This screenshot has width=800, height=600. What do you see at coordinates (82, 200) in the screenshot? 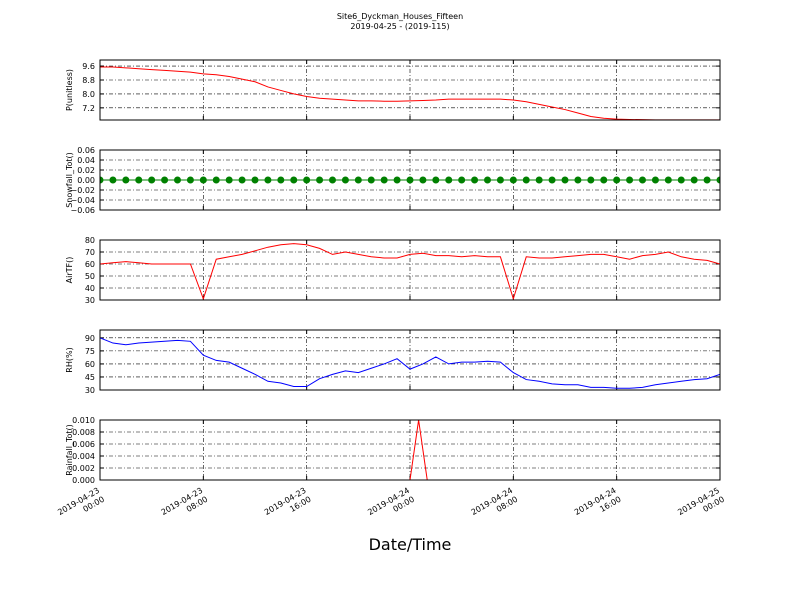
I see `y-tick-label: −0.04` at bounding box center [82, 200].